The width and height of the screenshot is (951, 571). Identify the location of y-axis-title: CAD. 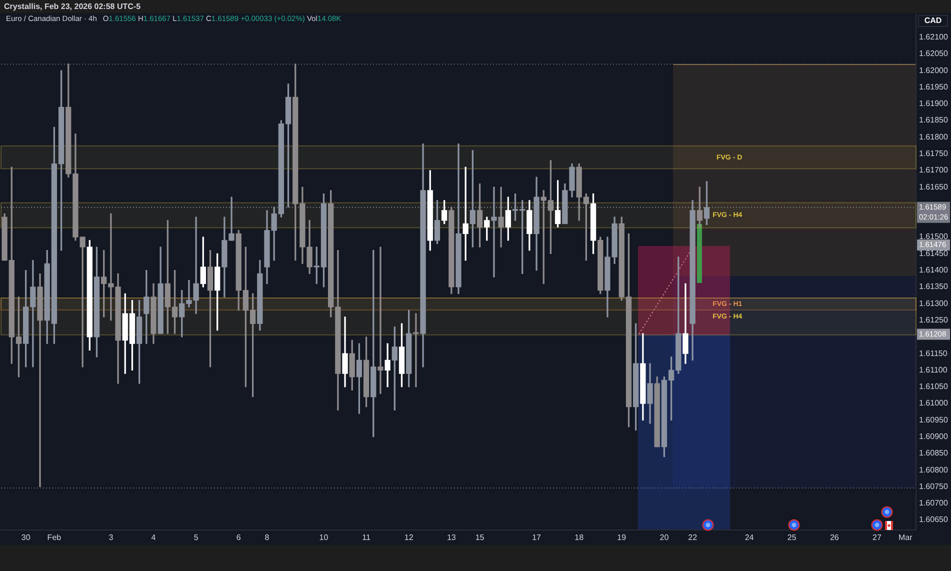
(933, 21).